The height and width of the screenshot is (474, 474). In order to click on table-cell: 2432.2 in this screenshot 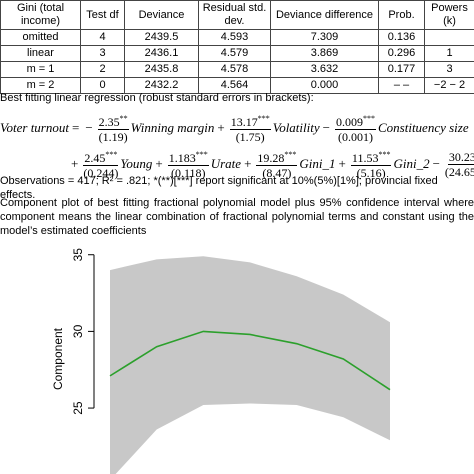, I will do `click(161, 85)`.